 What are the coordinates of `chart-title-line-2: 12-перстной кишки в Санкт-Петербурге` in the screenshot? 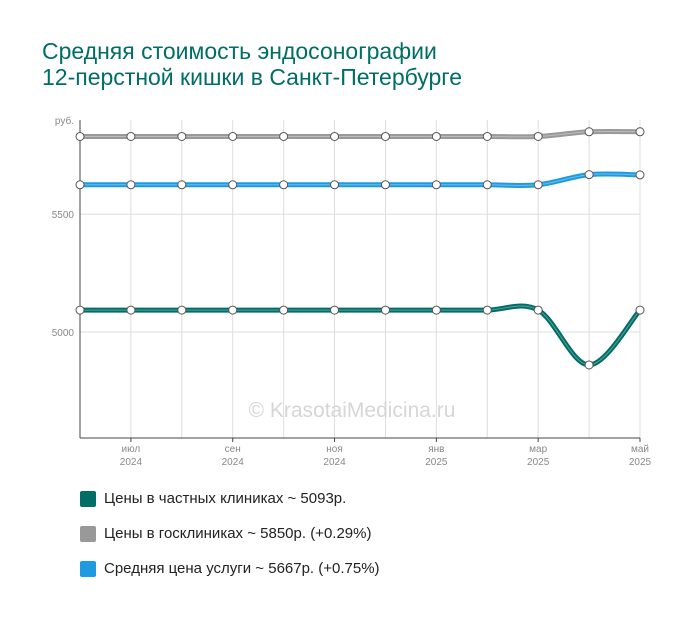 It's located at (252, 77).